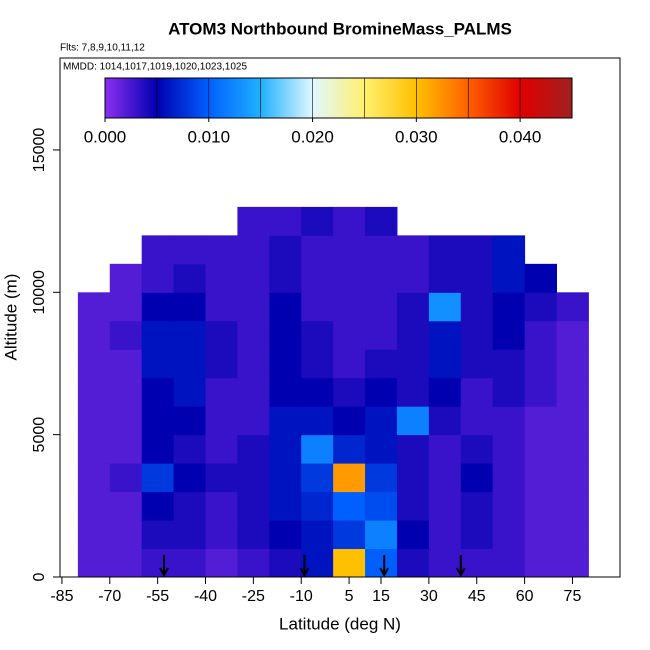 This screenshot has width=650, height=650. I want to click on x-tick-label: 5, so click(349, 596).